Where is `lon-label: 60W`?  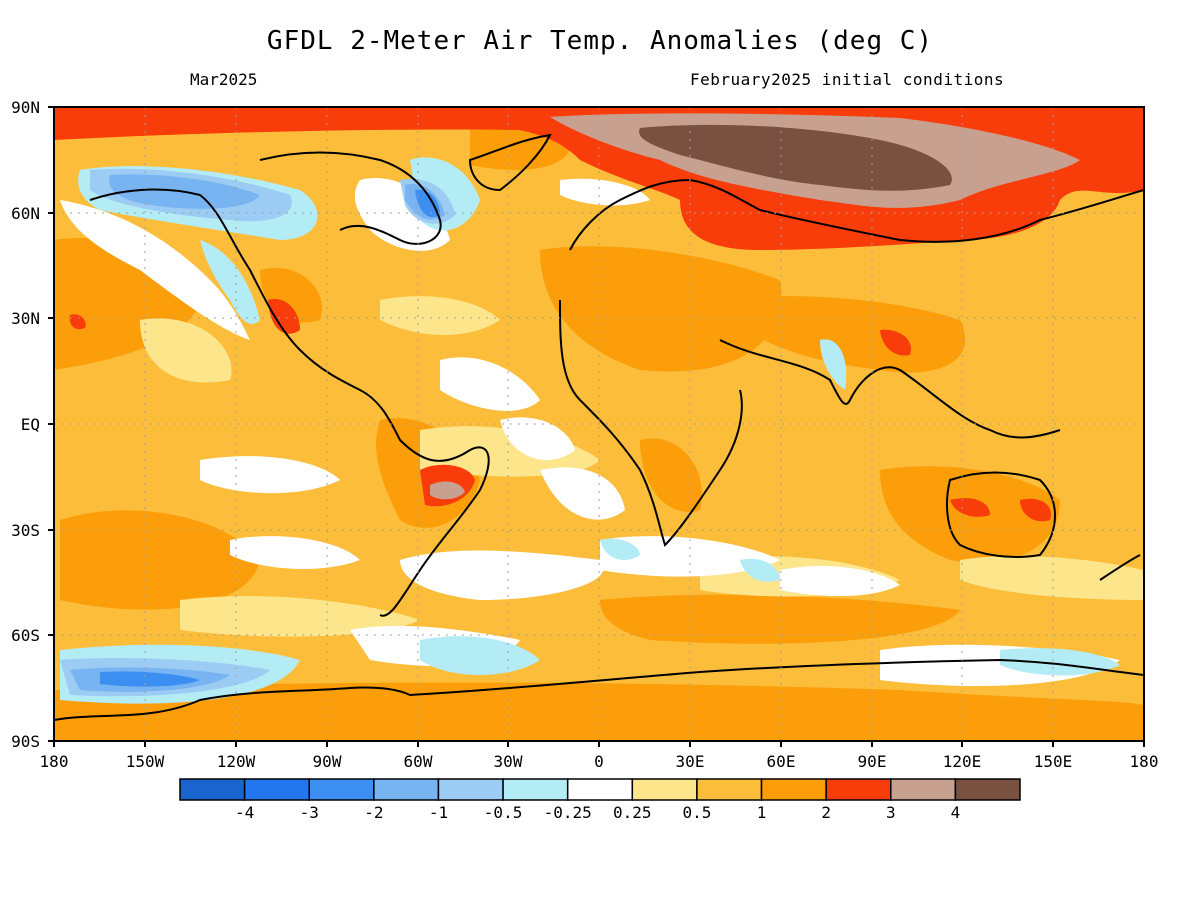 lon-label: 60W is located at coordinates (418, 761).